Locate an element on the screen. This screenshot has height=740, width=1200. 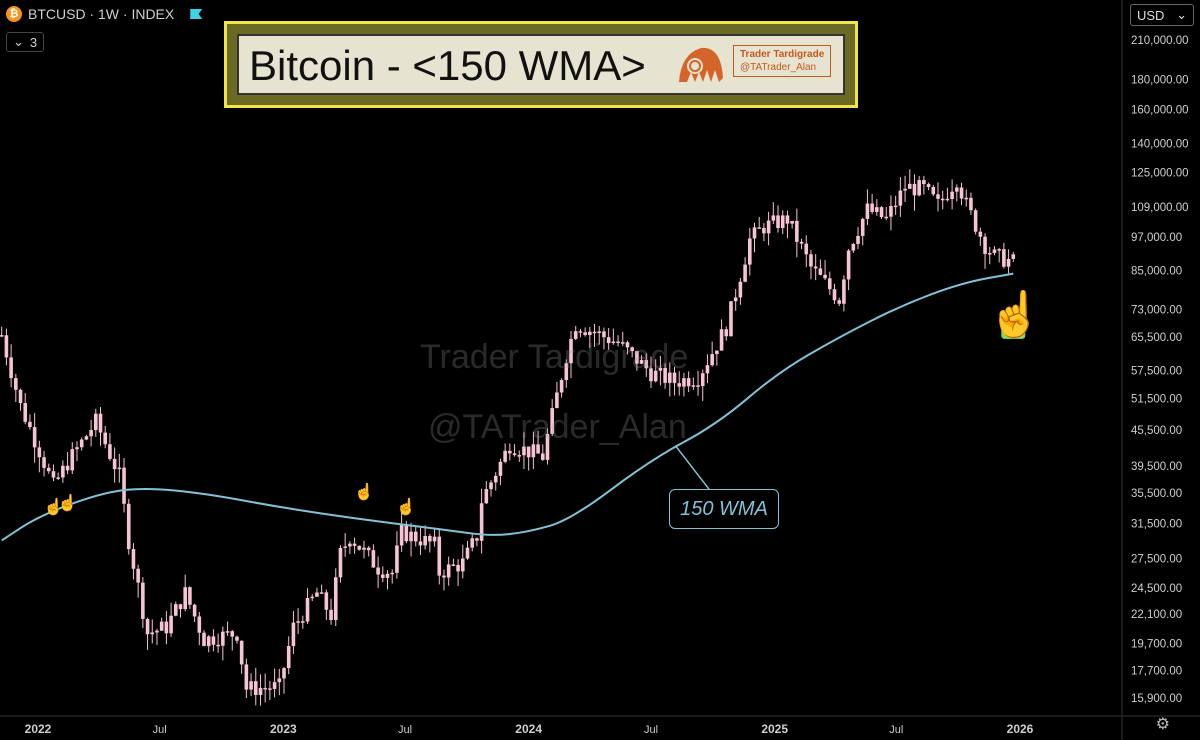
tardigrade-logo-icon is located at coordinates (701, 64).